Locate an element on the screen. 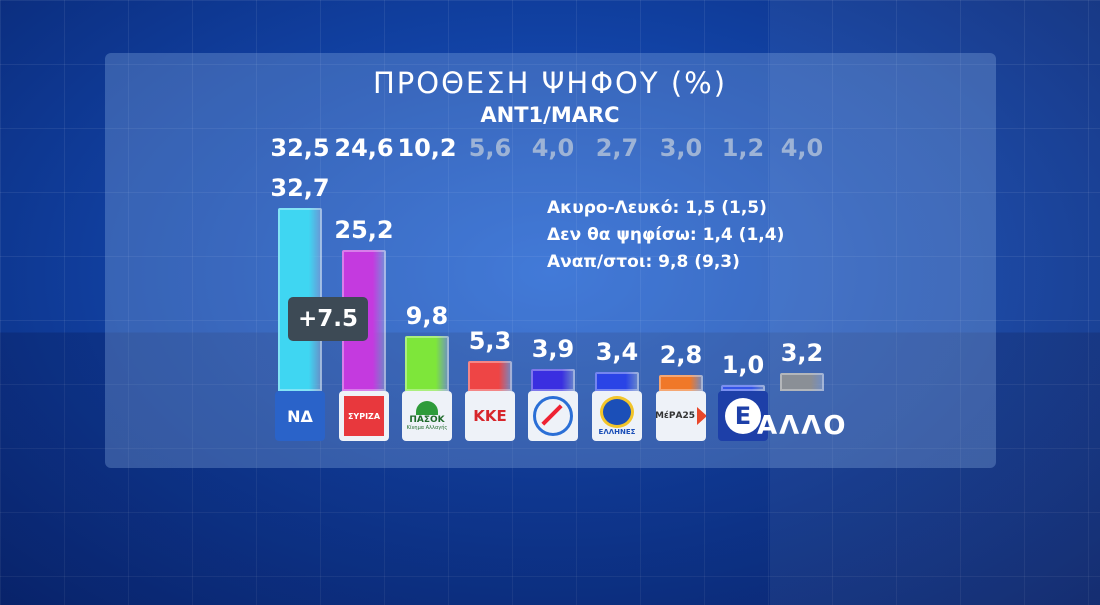  syriza-logo: ΣΥΡΙΖΑ is located at coordinates (364, 416).